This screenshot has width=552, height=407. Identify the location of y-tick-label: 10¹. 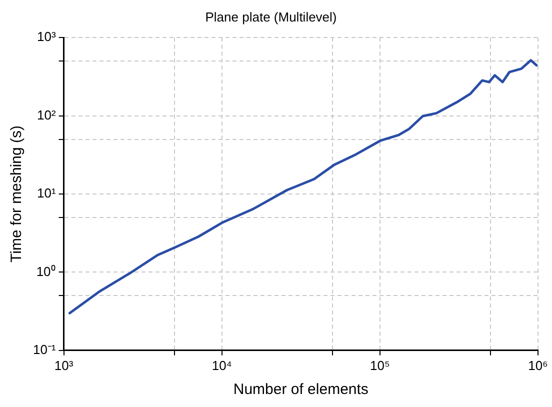
(46, 193).